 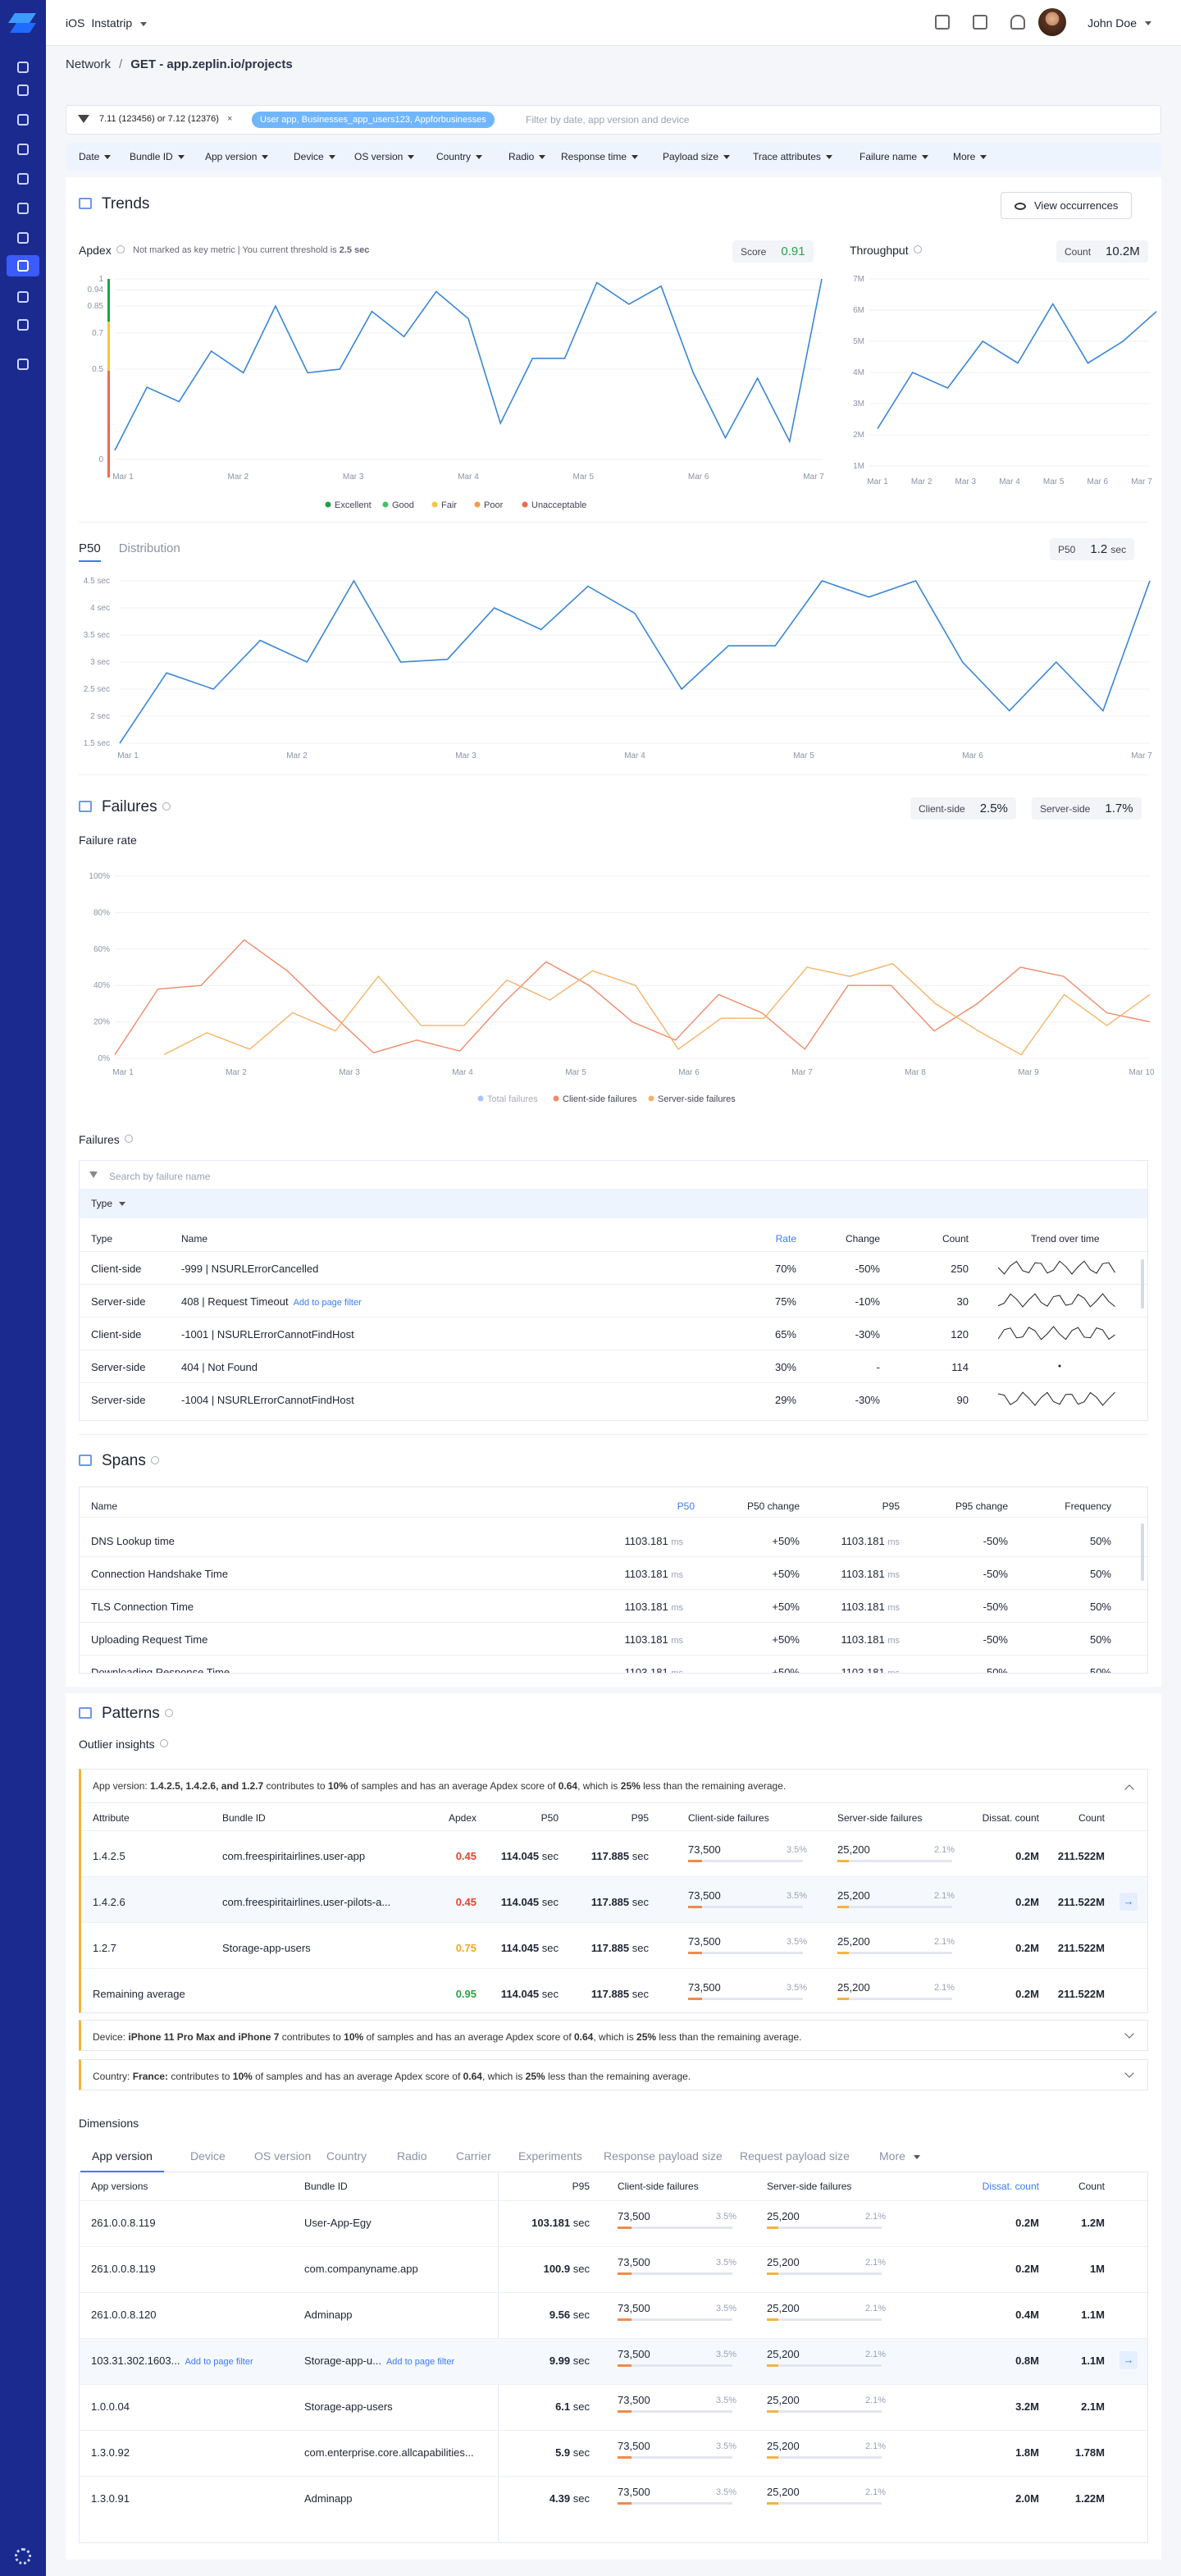 I want to click on tab-radio: Radio, so click(x=412, y=2156).